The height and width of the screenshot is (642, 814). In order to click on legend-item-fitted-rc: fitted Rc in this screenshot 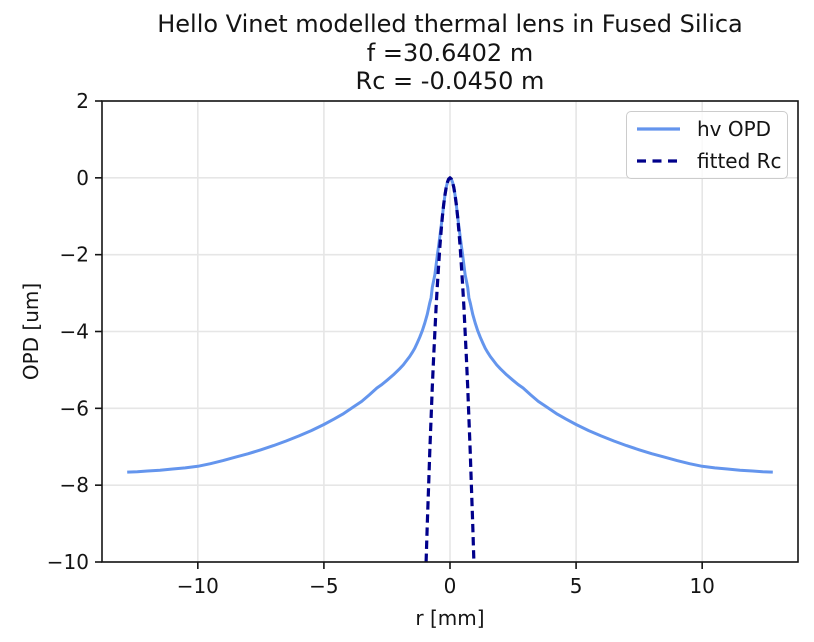, I will do `click(711, 161)`.